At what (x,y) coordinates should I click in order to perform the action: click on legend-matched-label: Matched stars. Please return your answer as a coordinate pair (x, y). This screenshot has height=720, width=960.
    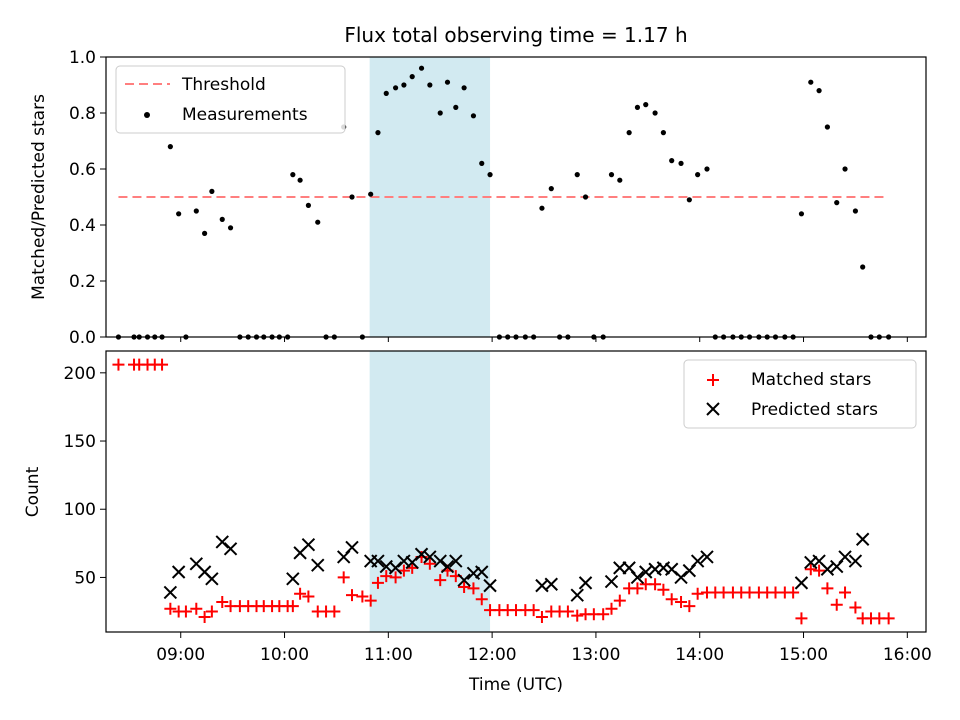
    Looking at the image, I should click on (811, 380).